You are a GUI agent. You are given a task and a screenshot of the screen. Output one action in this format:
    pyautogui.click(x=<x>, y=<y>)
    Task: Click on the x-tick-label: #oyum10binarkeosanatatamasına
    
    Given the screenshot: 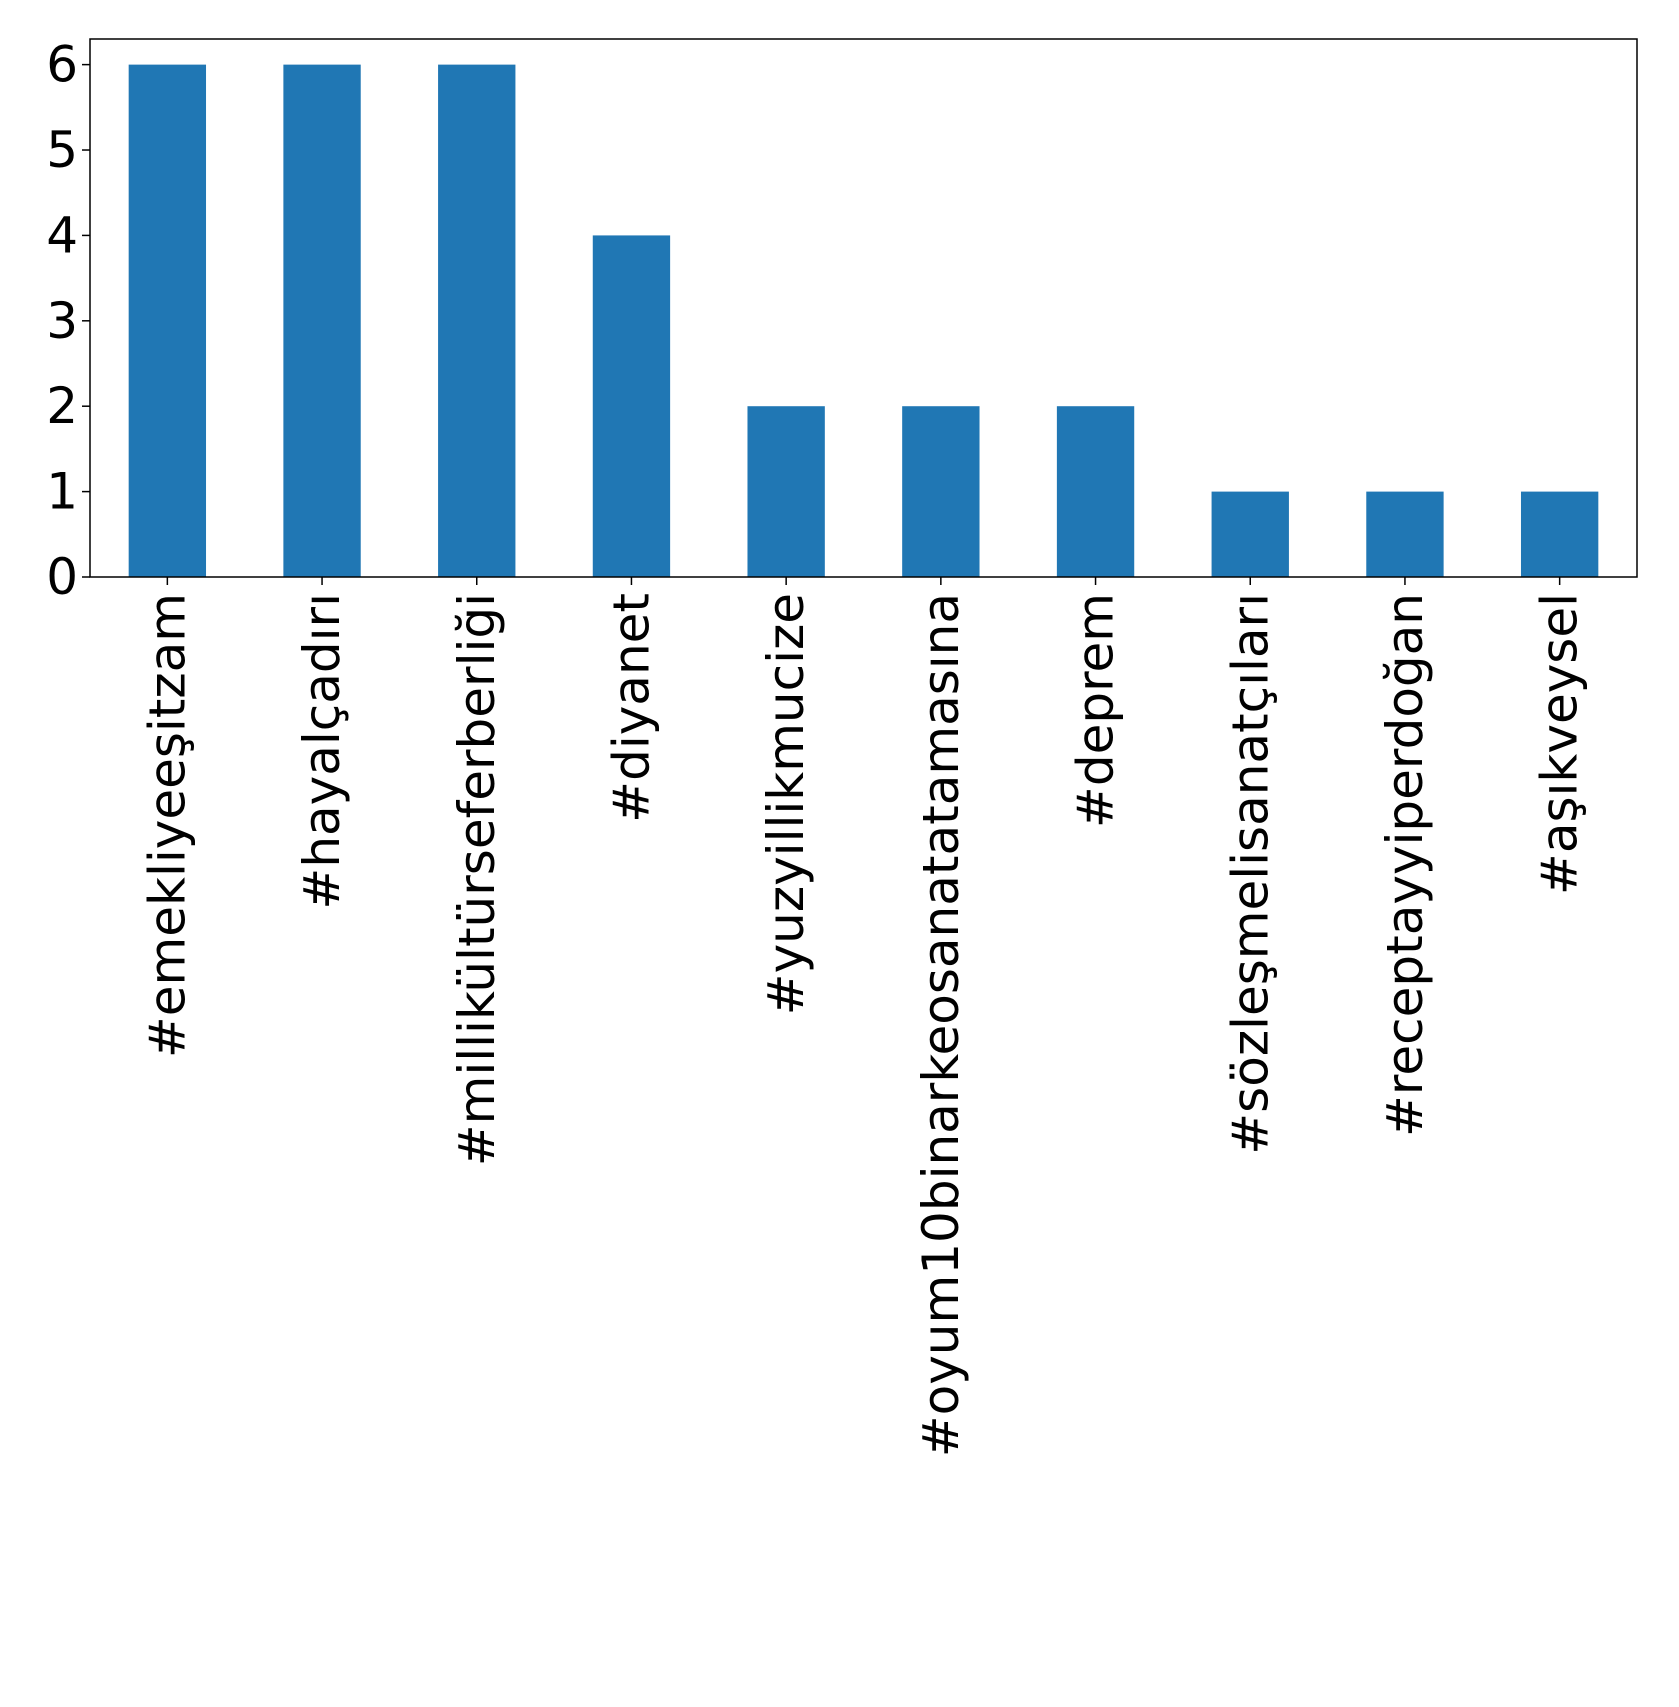 What is the action you would take?
    pyautogui.click(x=941, y=1025)
    